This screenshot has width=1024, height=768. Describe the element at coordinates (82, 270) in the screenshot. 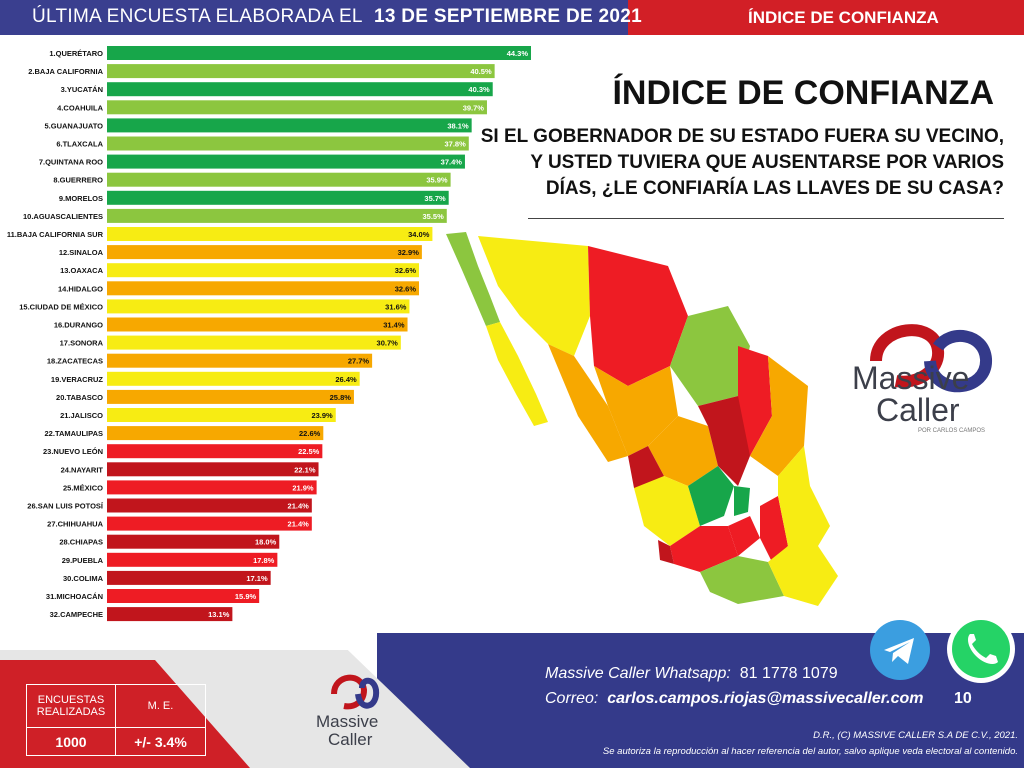

I see `bar-category-label: 13.OAXACA` at that location.